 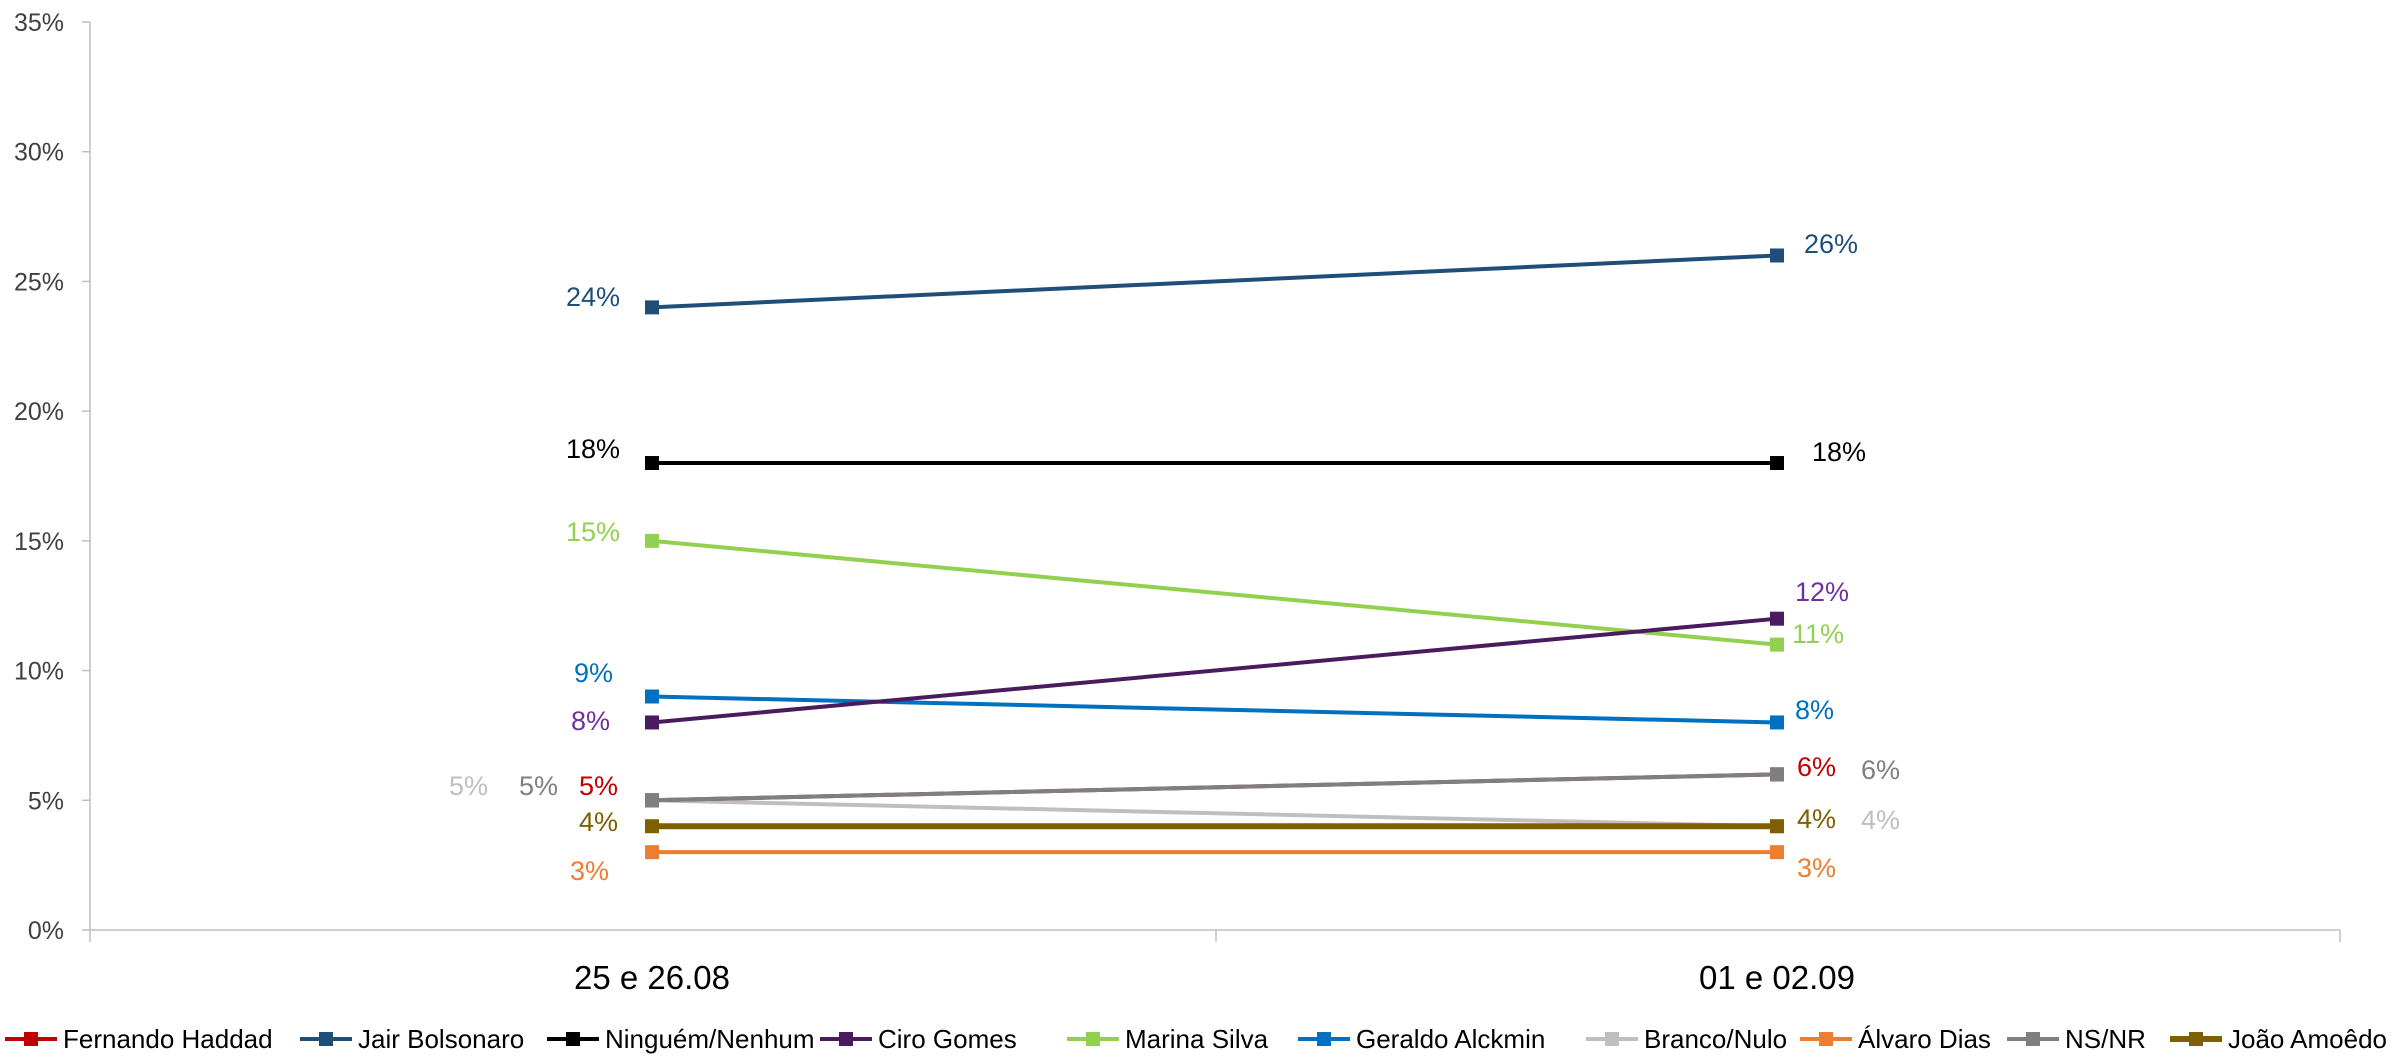 What do you see at coordinates (1831, 244) in the screenshot?
I see `data-label: 26%` at bounding box center [1831, 244].